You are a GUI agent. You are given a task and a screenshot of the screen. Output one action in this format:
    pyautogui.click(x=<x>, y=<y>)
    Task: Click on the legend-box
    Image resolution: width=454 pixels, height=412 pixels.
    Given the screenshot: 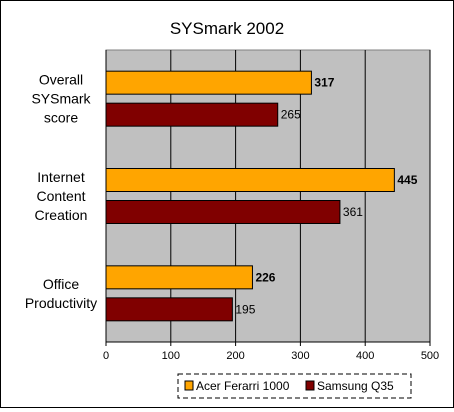 What is the action you would take?
    pyautogui.click(x=294, y=386)
    